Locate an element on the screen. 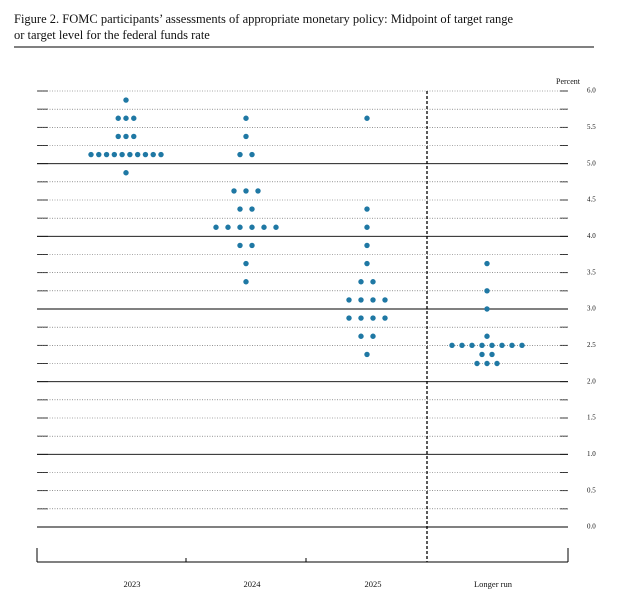 Image resolution: width=618 pixels, height=603 pixels. y-tick-label: 5.0 is located at coordinates (591, 163).